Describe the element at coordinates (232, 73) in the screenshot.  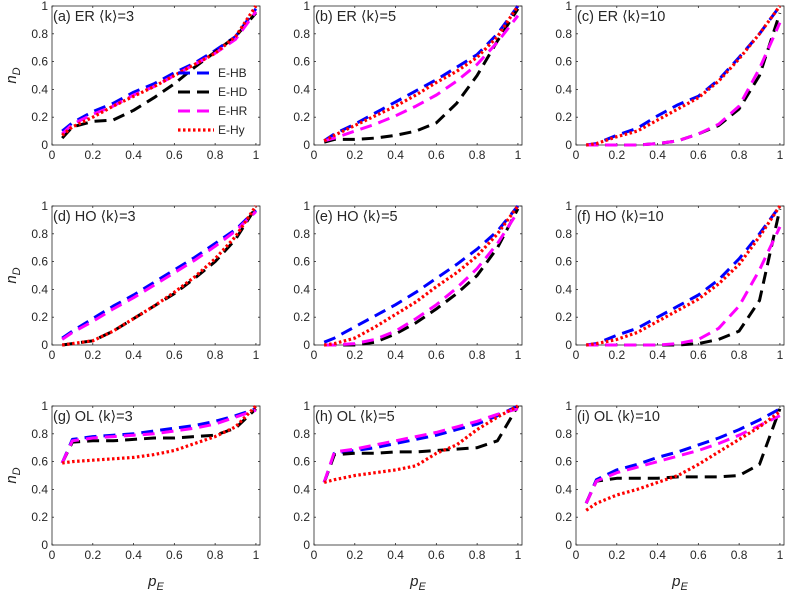
I see `legend-label-e-hb: E-HB` at that location.